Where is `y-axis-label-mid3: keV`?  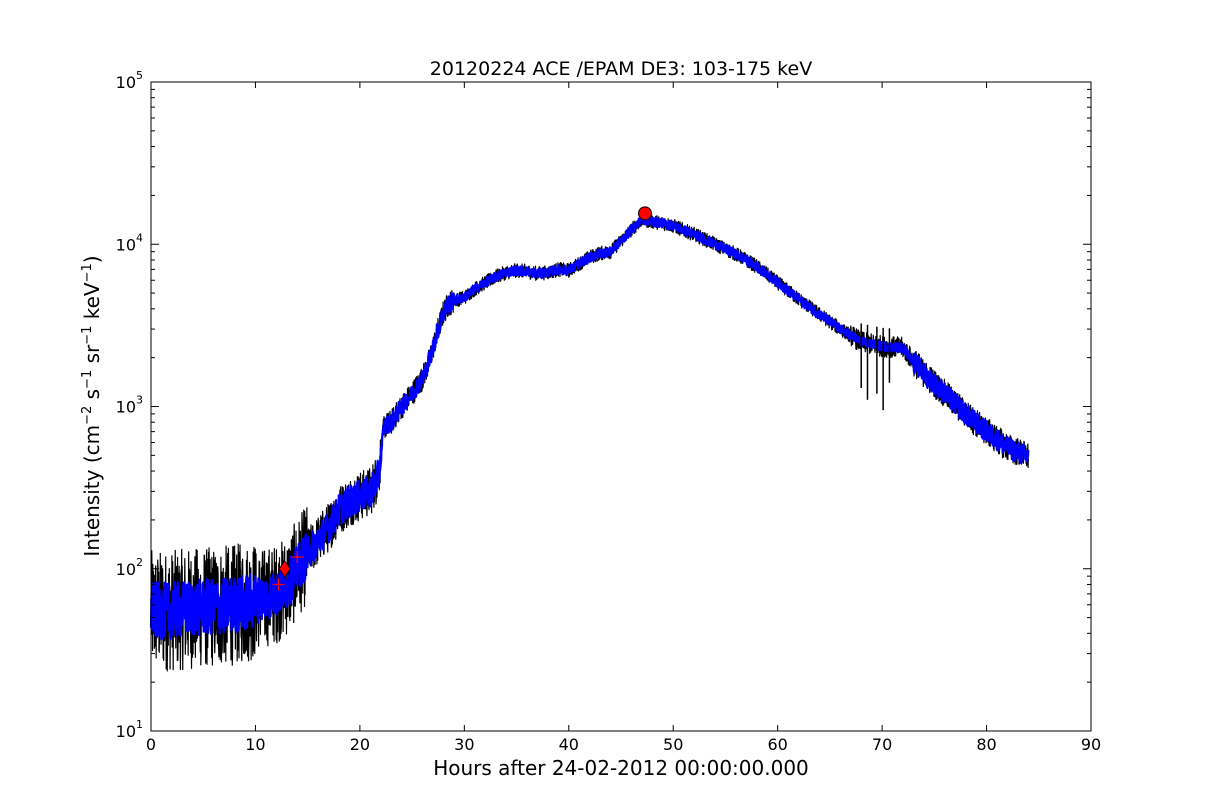 y-axis-label-mid3: keV is located at coordinates (92, 304).